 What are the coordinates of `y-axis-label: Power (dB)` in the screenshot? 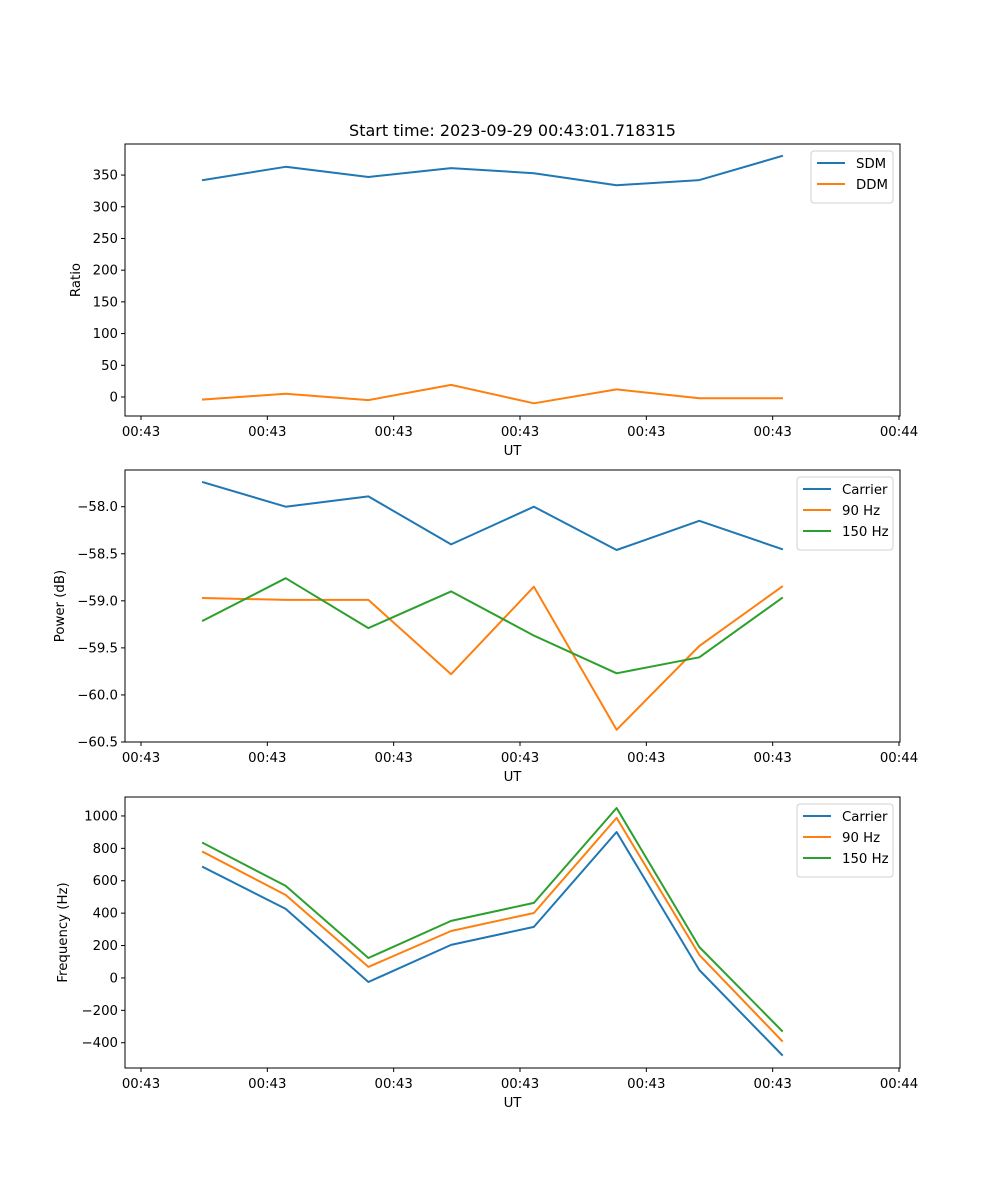 It's located at (60, 606).